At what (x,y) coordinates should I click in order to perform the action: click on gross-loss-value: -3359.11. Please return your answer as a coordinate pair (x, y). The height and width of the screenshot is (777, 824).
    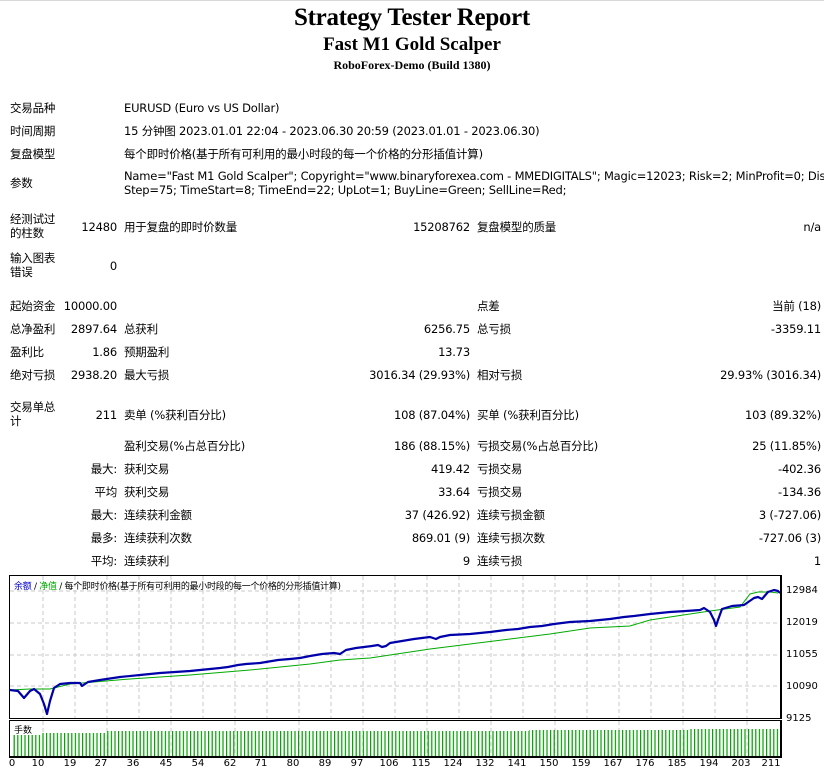
    Looking at the image, I should click on (795, 329).